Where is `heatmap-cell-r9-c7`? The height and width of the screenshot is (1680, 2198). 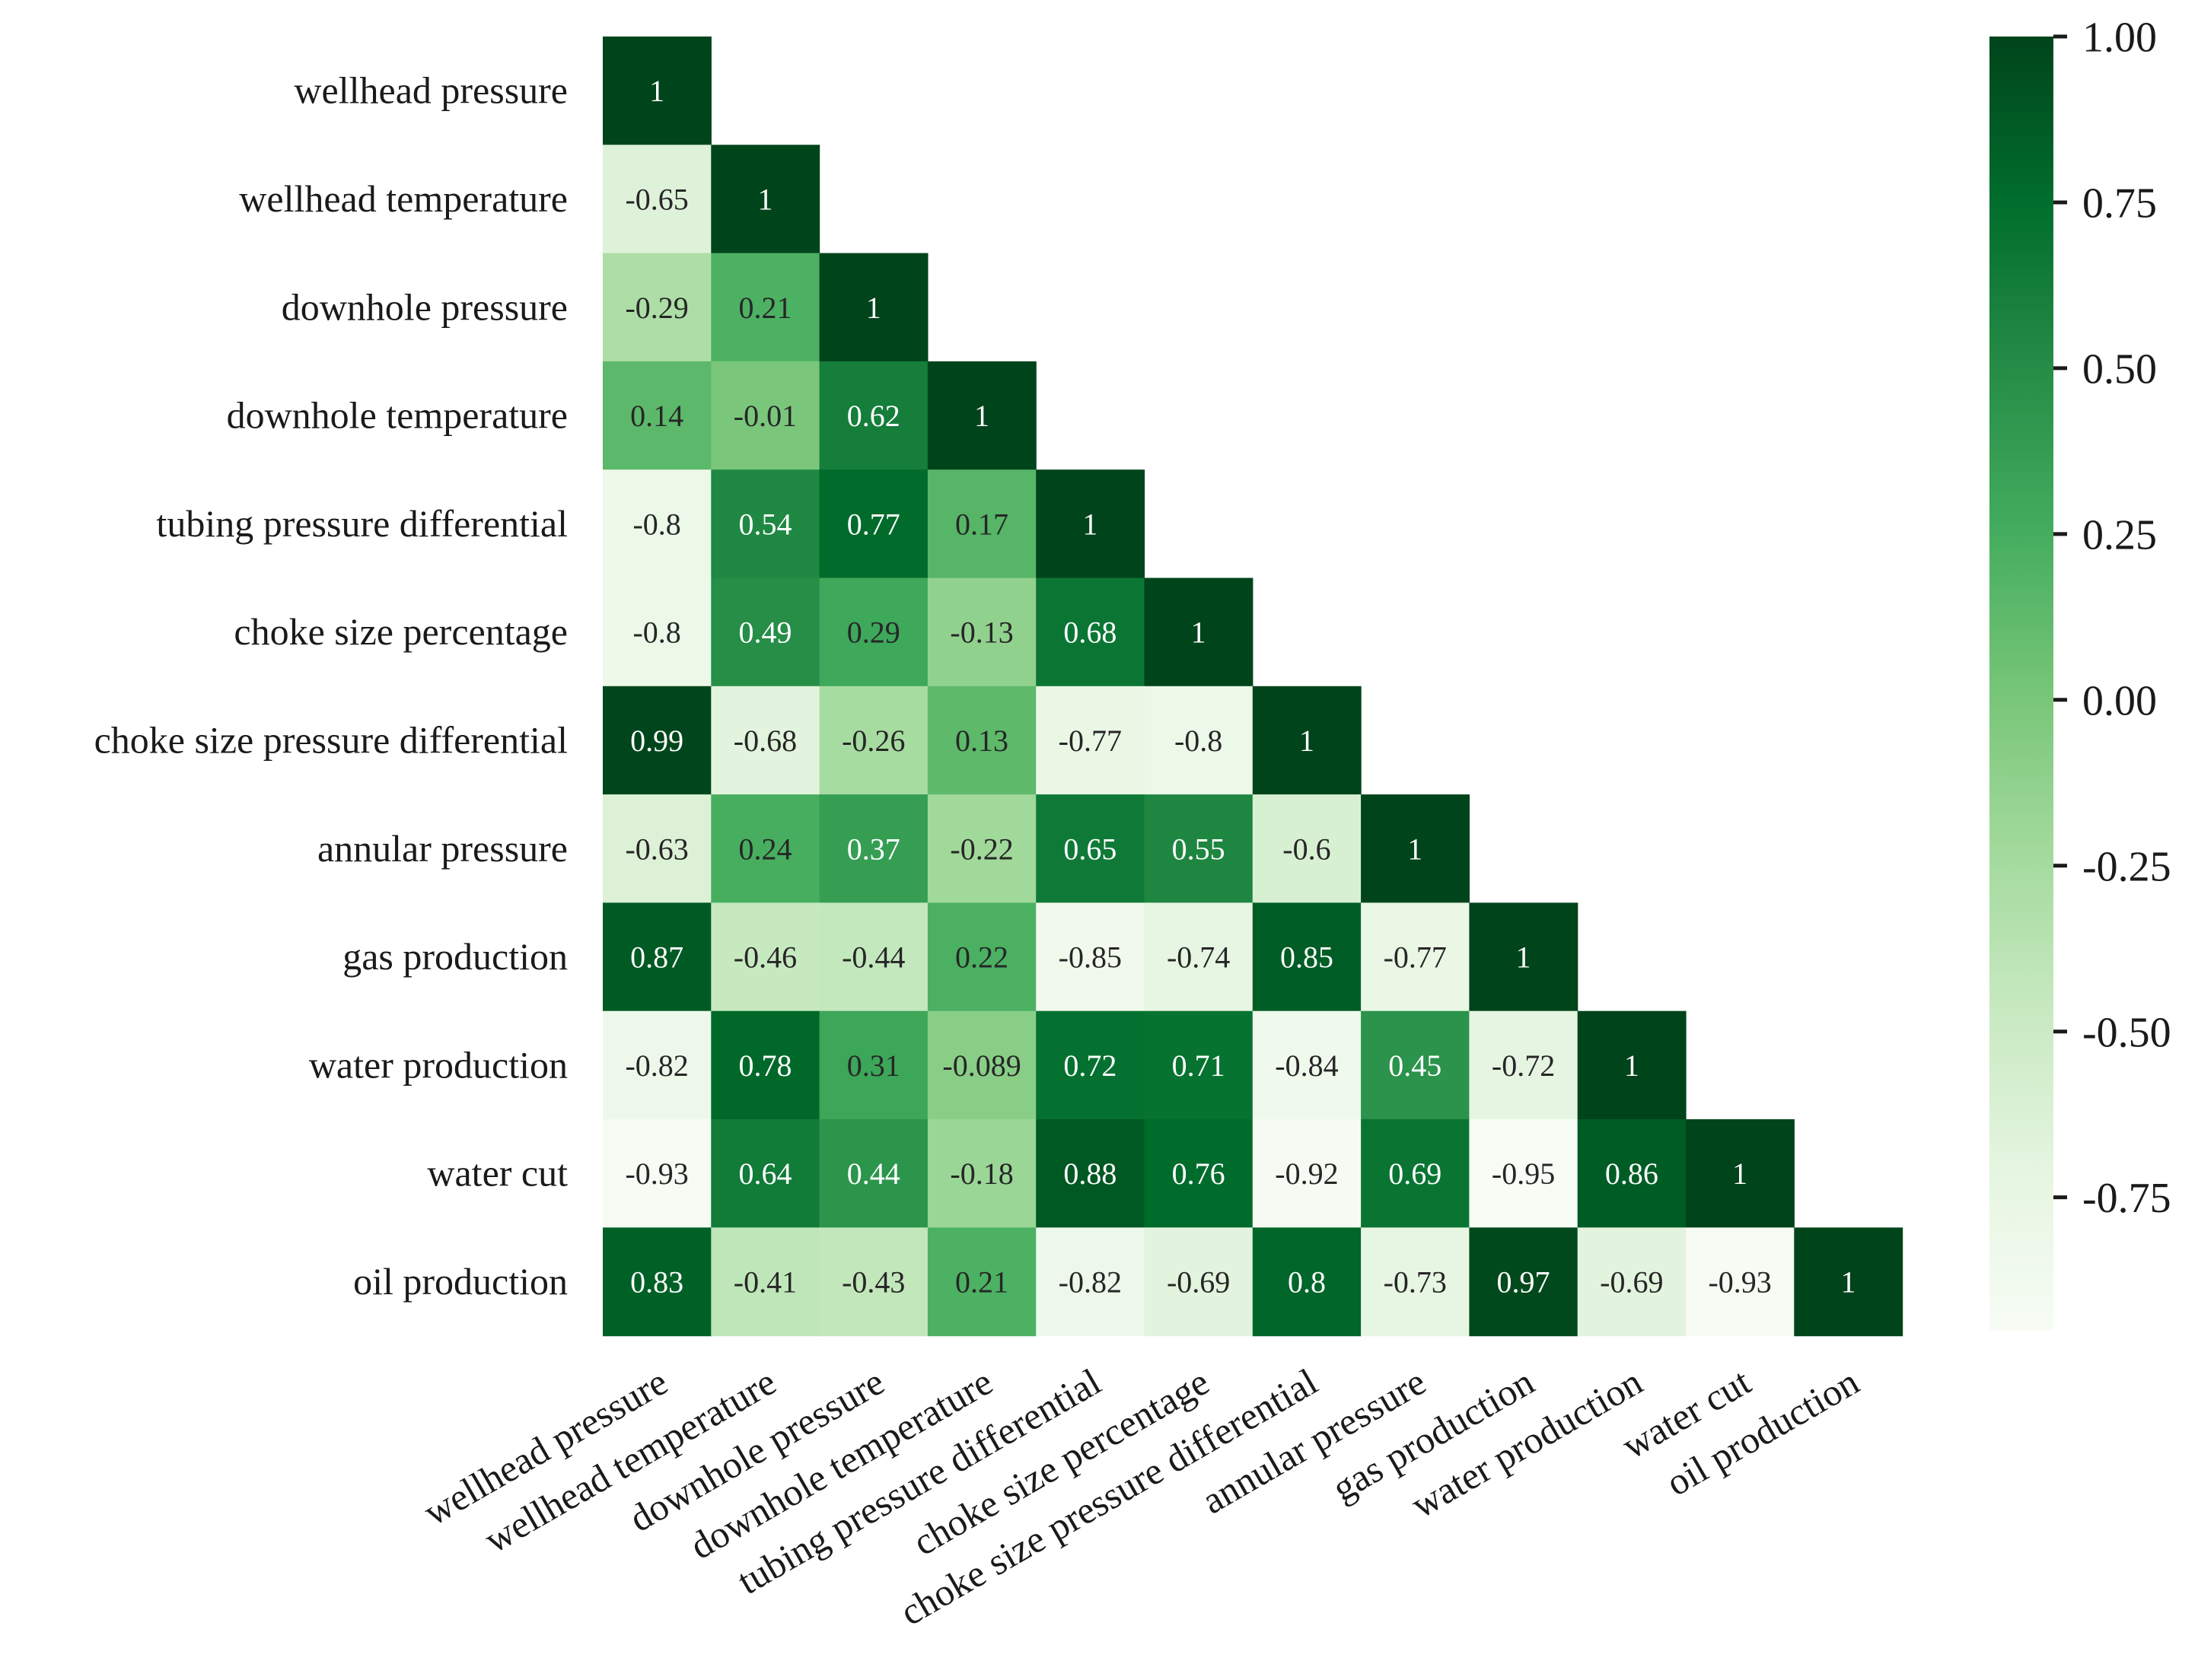
heatmap-cell-r9-c7 is located at coordinates (1416, 1065).